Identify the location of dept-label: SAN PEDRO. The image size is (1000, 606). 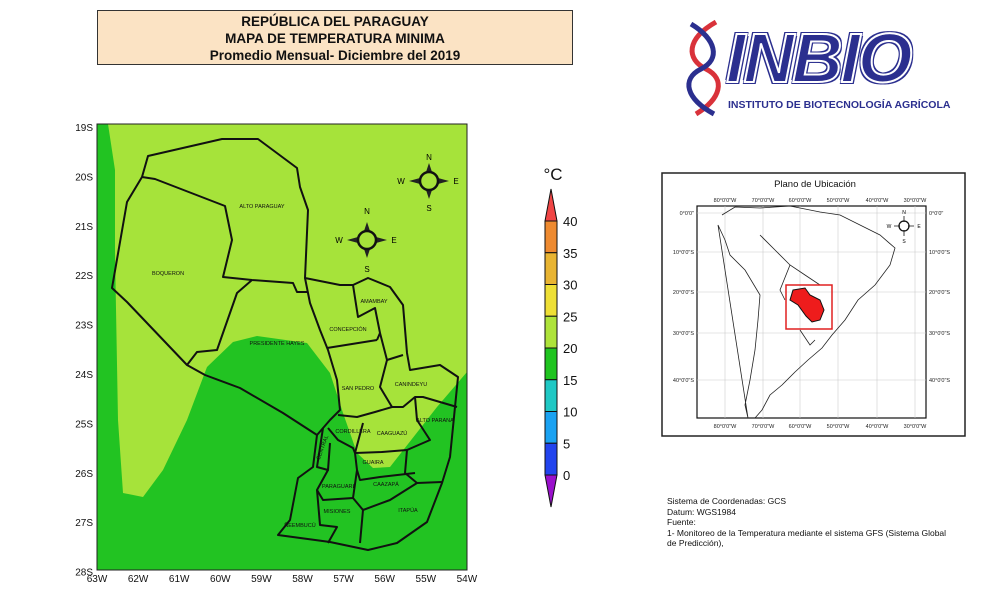
(358, 389).